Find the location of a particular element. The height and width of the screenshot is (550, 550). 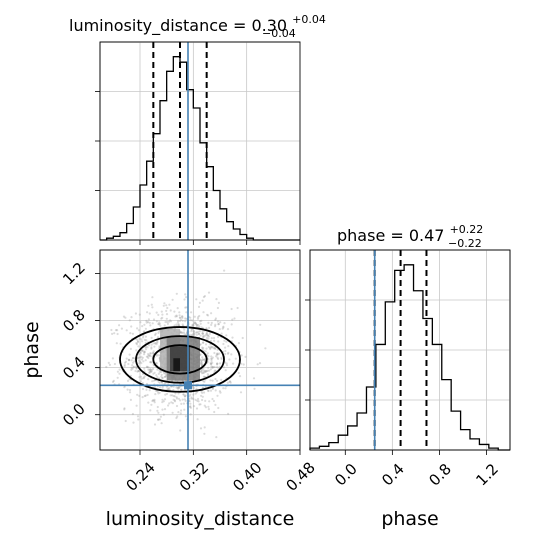

y-axis-label-phase: phase is located at coordinates (32, 349).